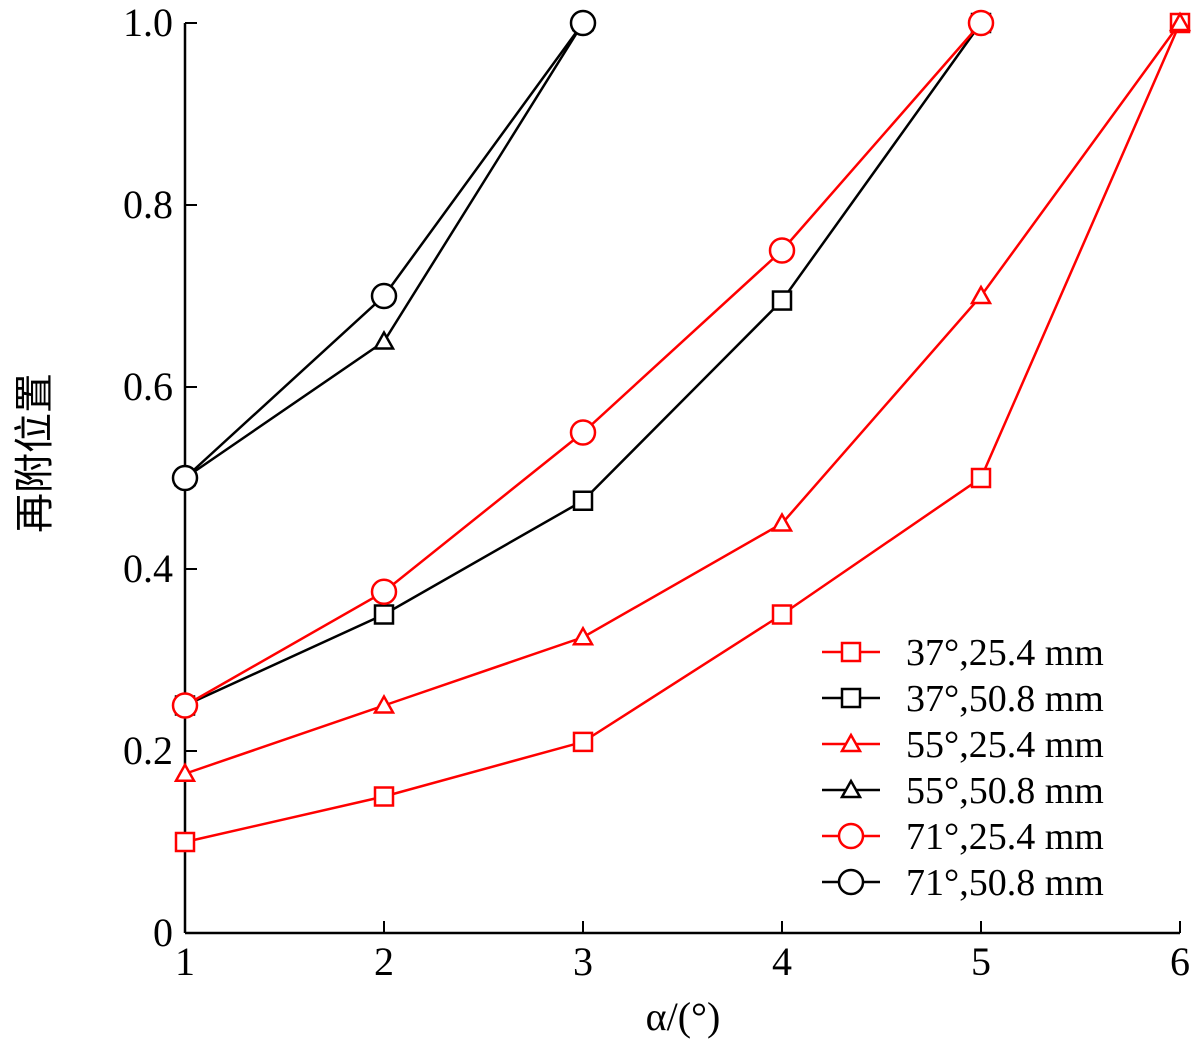 The height and width of the screenshot is (1056, 1200). Describe the element at coordinates (1005, 791) in the screenshot. I see `legend-label: 55°,50.8 mm` at that location.